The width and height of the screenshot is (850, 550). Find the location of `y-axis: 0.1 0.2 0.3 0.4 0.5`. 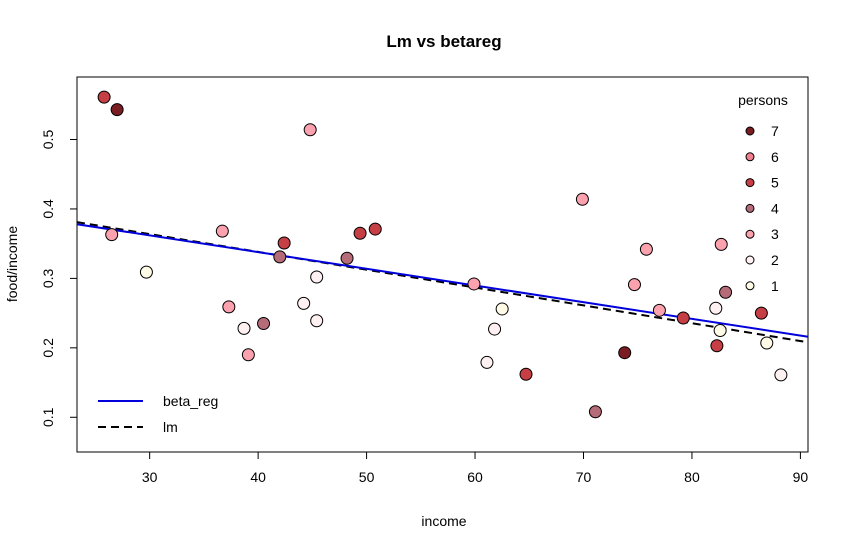

y-axis: 0.1 0.2 0.3 0.4 0.5 is located at coordinates (59, 278).